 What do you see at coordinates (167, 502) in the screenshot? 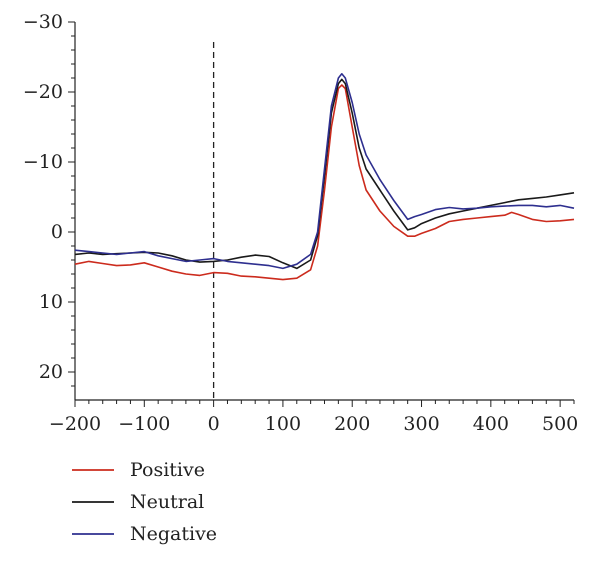
I see `legend-label-neutral: Neutral` at bounding box center [167, 502].